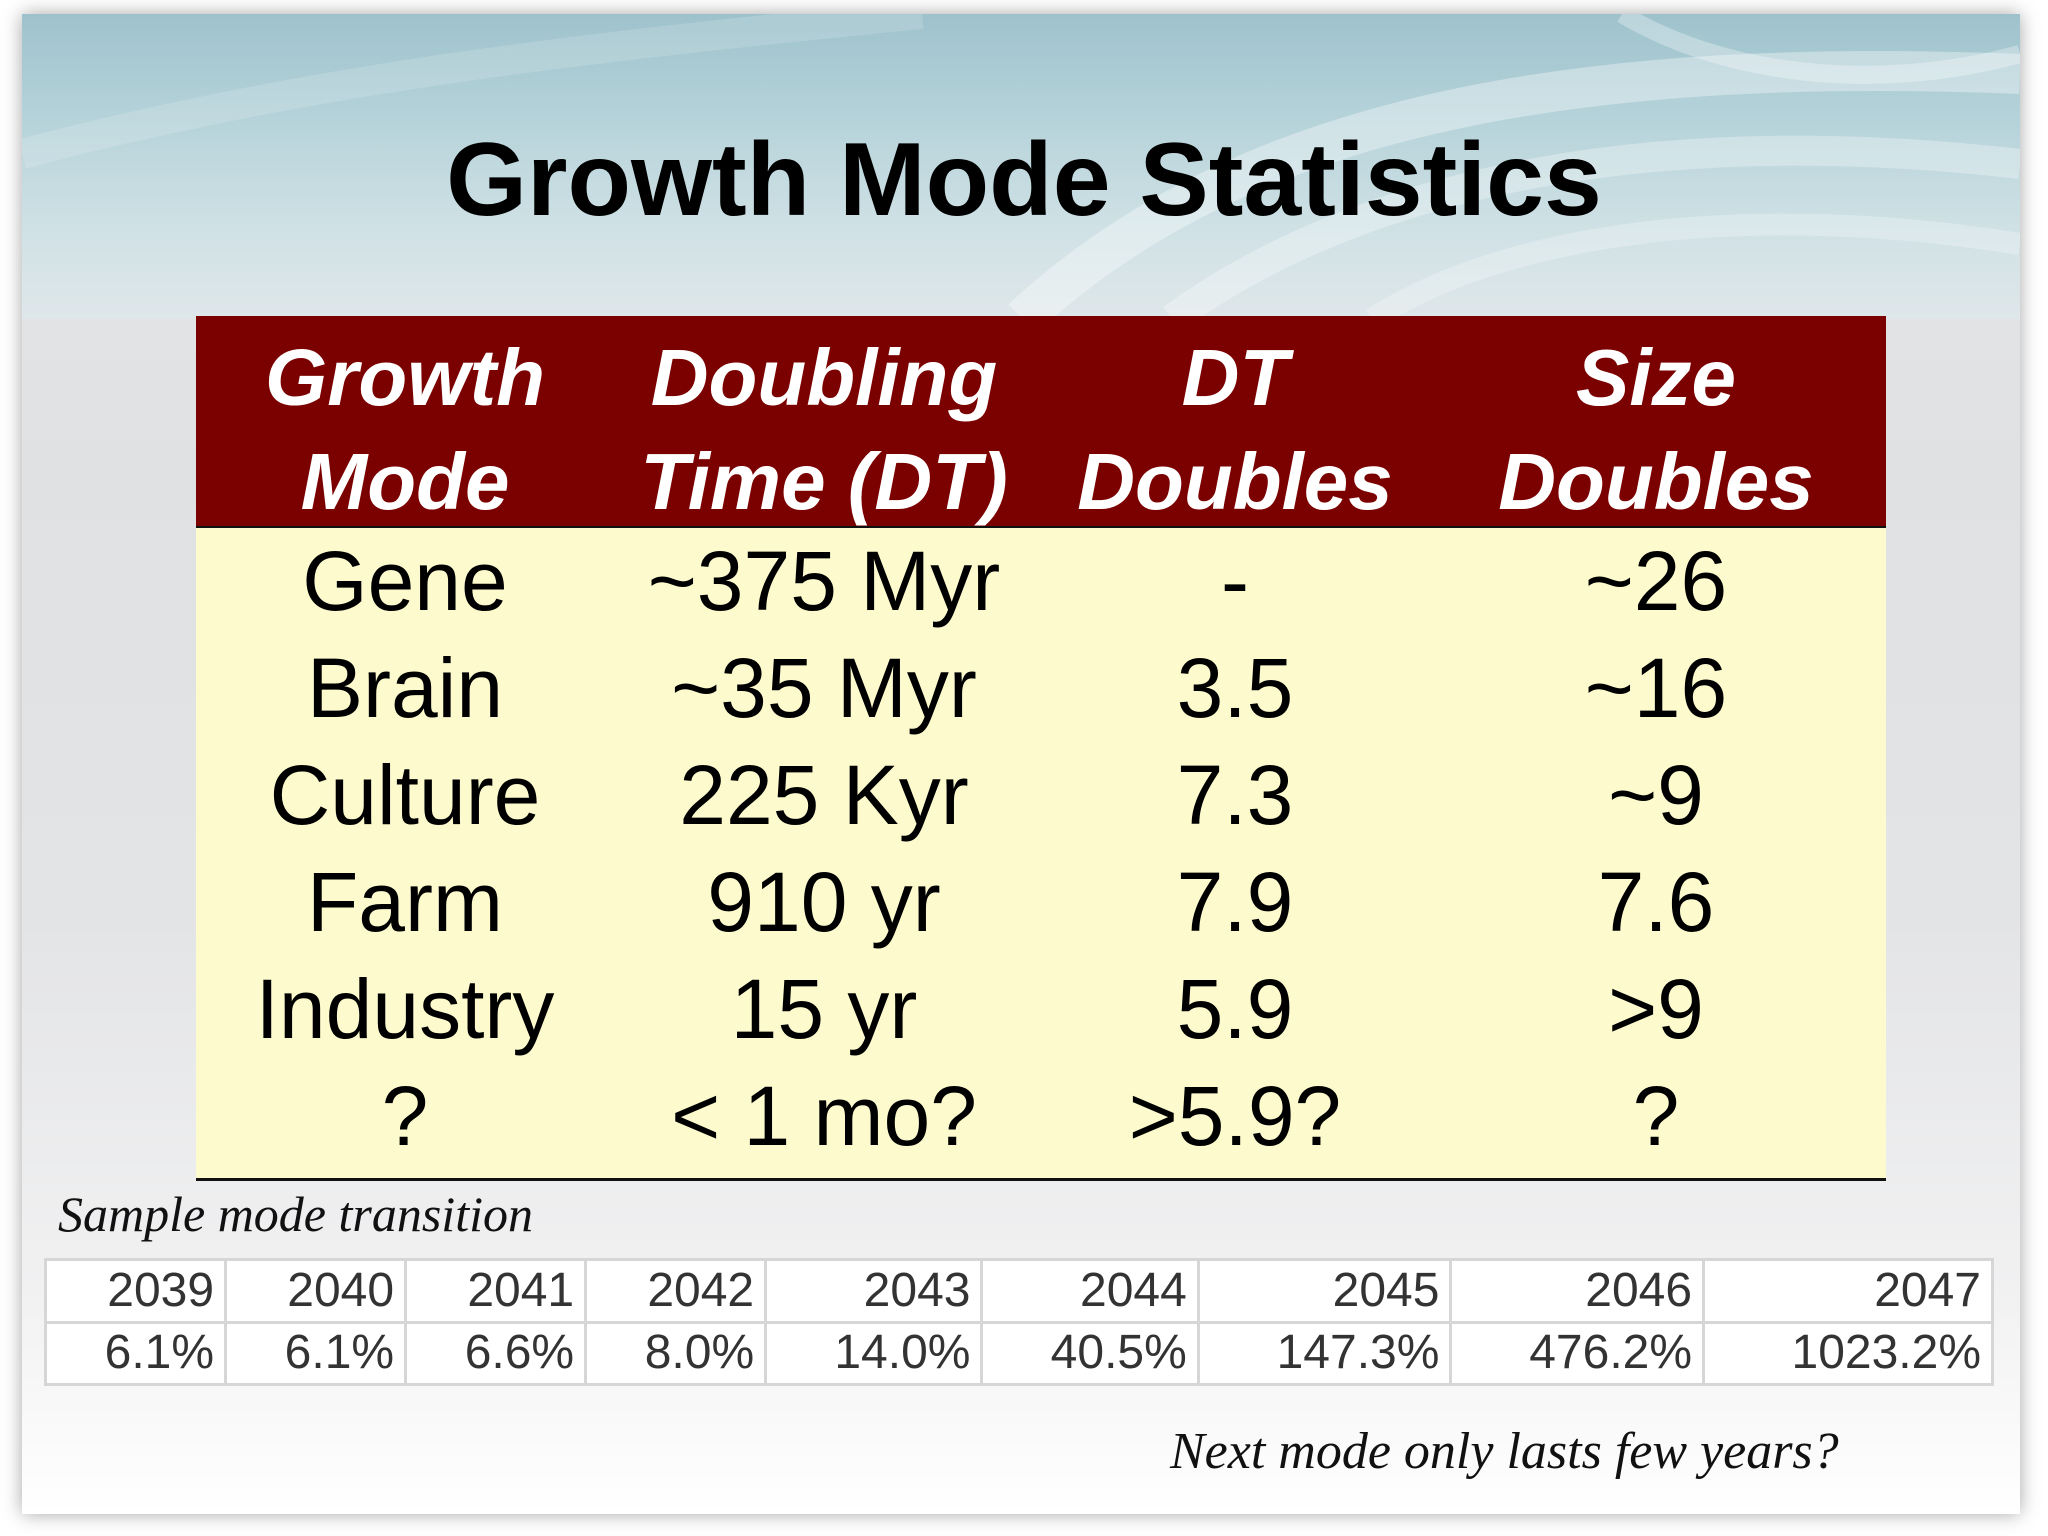 The height and width of the screenshot is (1536, 2048). I want to click on cell-doubling-time: ~375 Myr, so click(824, 581).